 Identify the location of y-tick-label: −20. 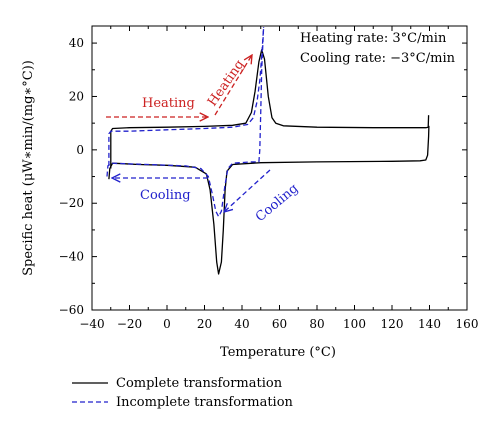
(71, 203).